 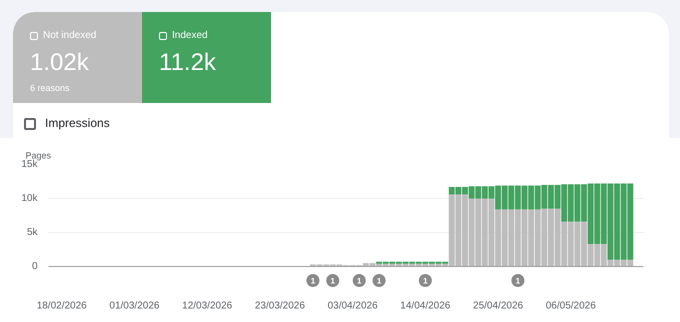 I want to click on y-tick-label: 10k, so click(x=29, y=198).